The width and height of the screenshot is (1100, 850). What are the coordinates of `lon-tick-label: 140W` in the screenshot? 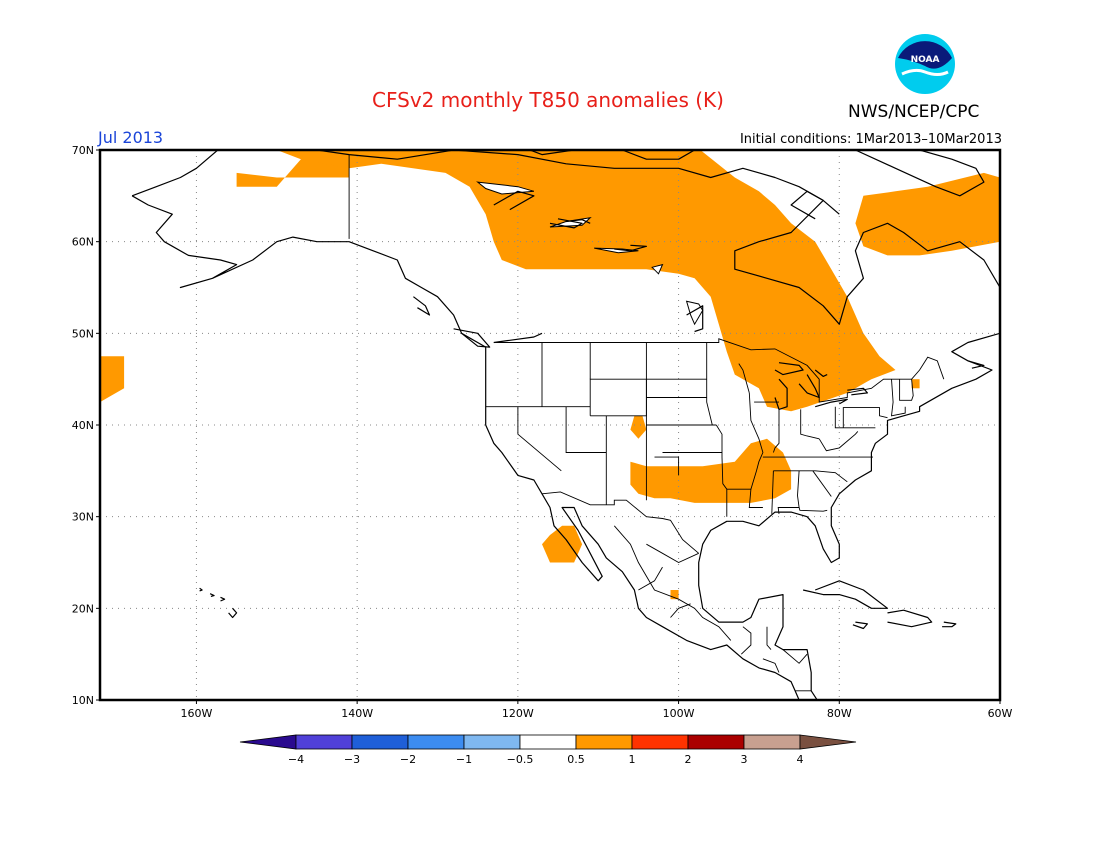 It's located at (357, 713).